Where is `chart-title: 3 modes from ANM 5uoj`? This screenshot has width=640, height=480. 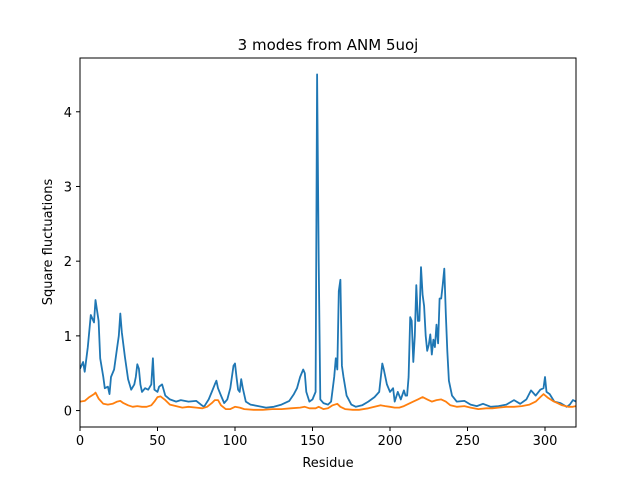 chart-title: 3 modes from ANM 5uoj is located at coordinates (328, 45).